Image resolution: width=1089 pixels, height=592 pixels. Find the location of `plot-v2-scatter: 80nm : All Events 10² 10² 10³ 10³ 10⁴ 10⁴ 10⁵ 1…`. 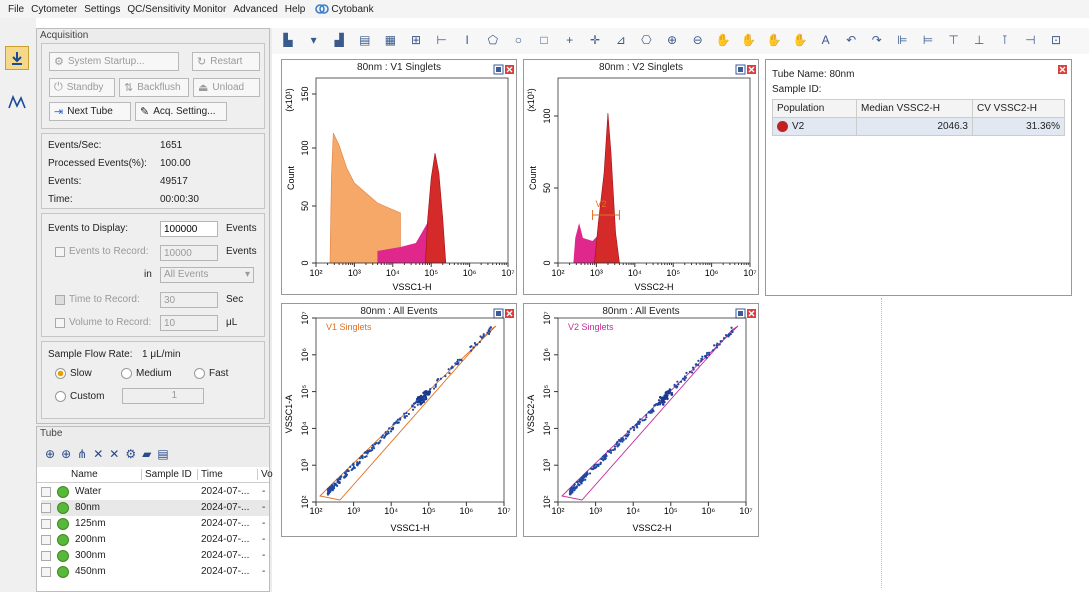

plot-v2-scatter: 80nm : All Events 10² 10² 10³ 10³ 10⁴ 10⁴ 10⁵ 1… is located at coordinates (641, 420).